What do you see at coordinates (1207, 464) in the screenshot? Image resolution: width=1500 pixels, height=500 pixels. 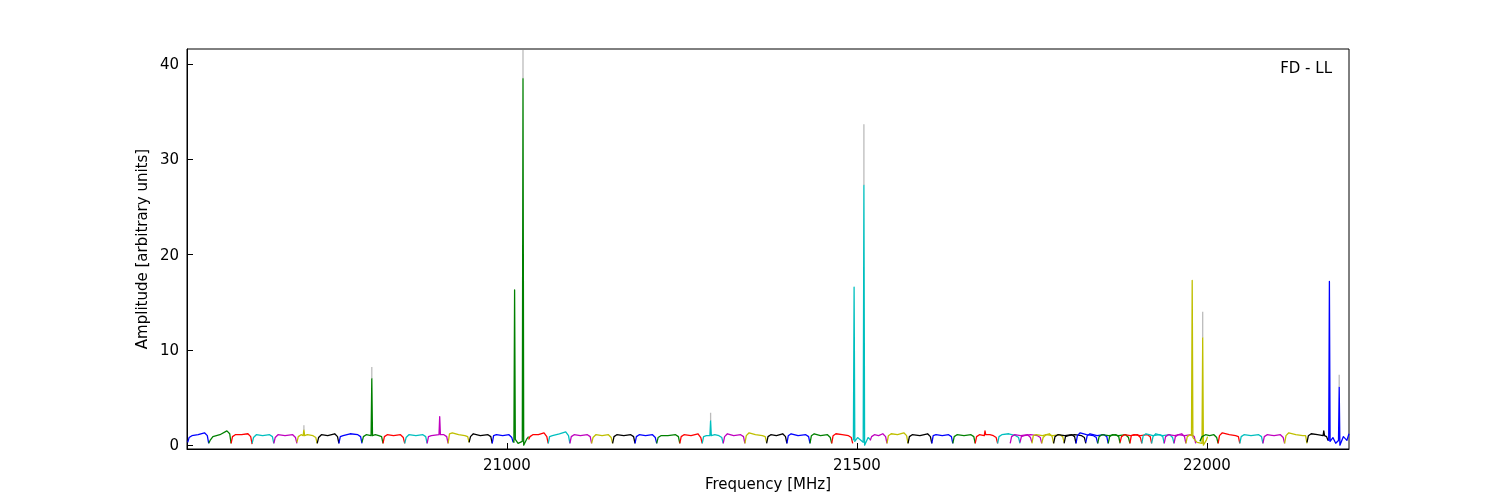 I see `x-tick-label: 22000` at bounding box center [1207, 464].